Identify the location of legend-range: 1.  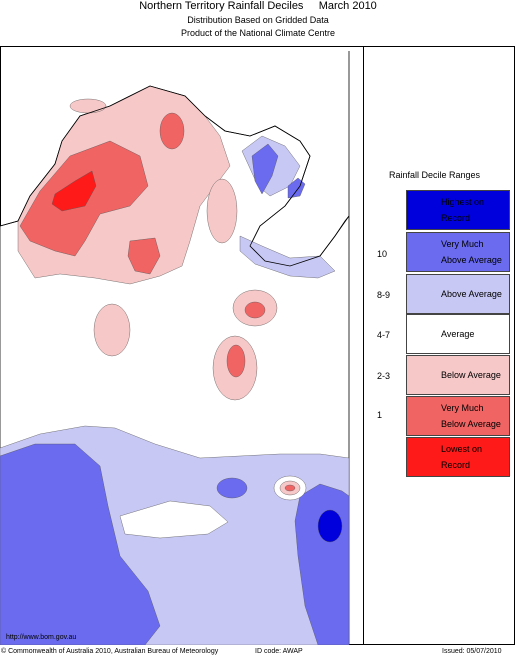
(380, 415).